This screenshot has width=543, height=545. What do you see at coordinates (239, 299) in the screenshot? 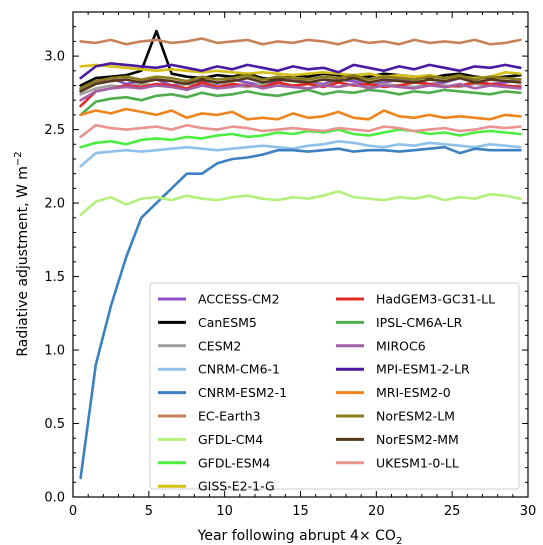
I see `legend-label-access-cm2: ACCESS-CM2` at bounding box center [239, 299].